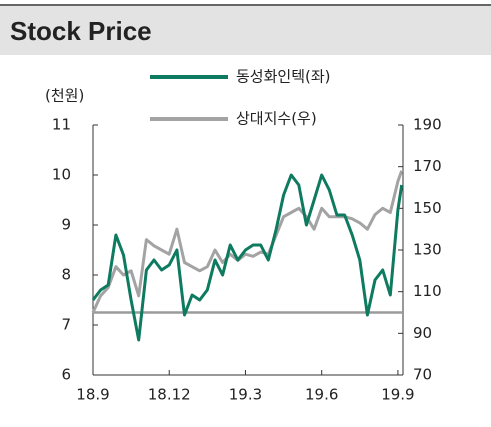  I want to click on header-band, so click(245, 30).